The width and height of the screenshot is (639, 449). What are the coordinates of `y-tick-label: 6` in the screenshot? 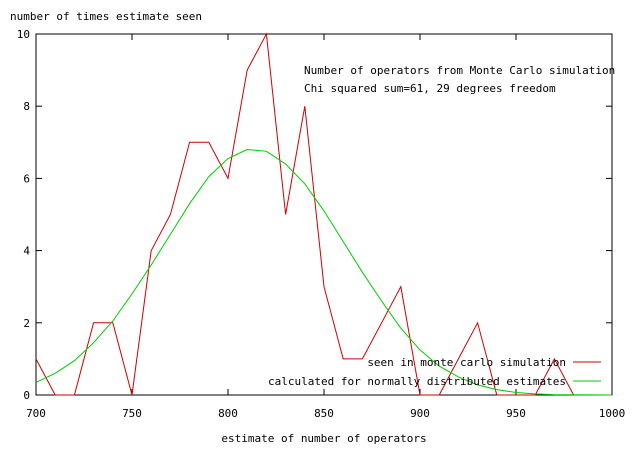 It's located at (26, 178).